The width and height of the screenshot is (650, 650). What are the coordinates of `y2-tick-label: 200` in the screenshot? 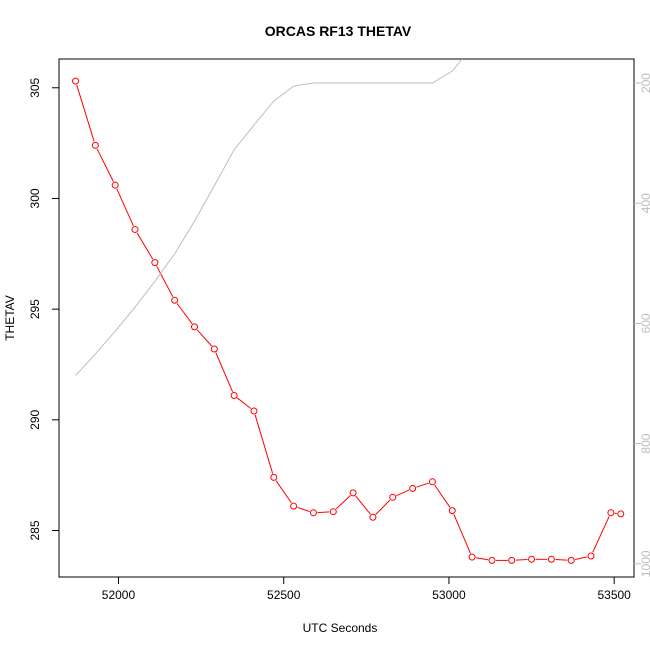 It's located at (644, 83).